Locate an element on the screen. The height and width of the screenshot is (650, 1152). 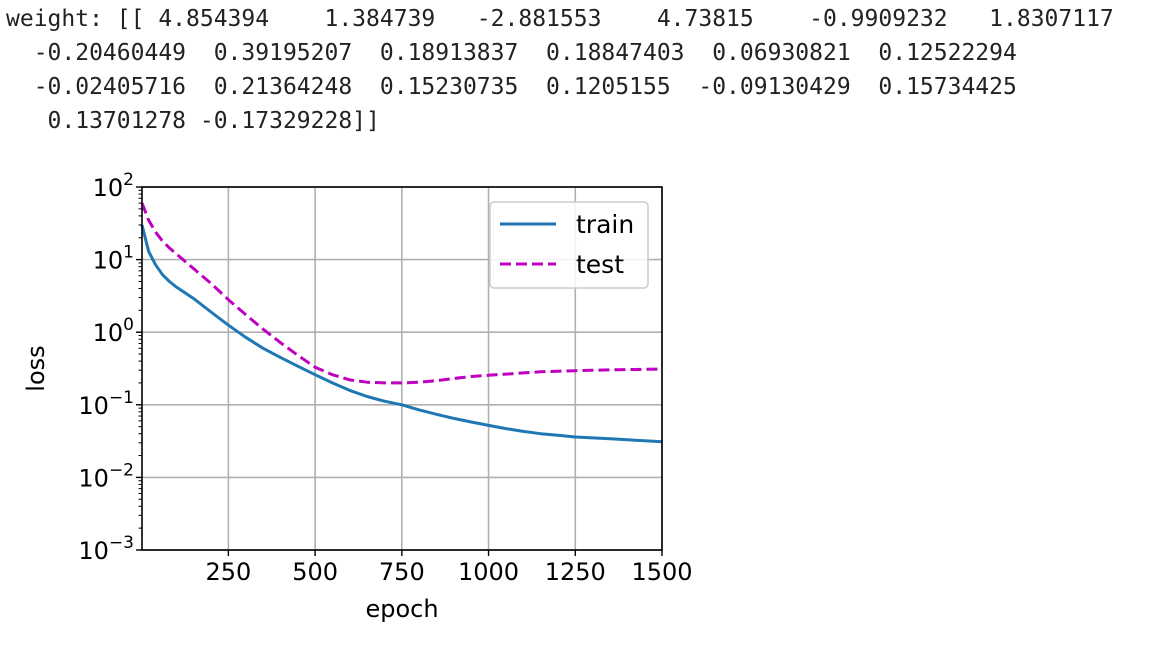
legend: train test is located at coordinates (569, 245).